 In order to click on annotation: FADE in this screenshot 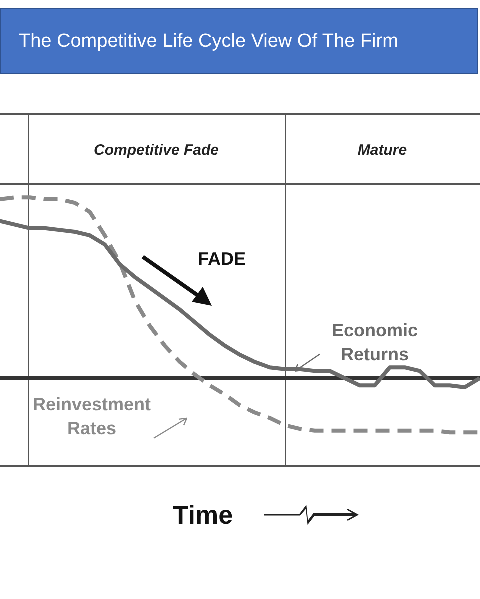, I will do `click(222, 259)`.